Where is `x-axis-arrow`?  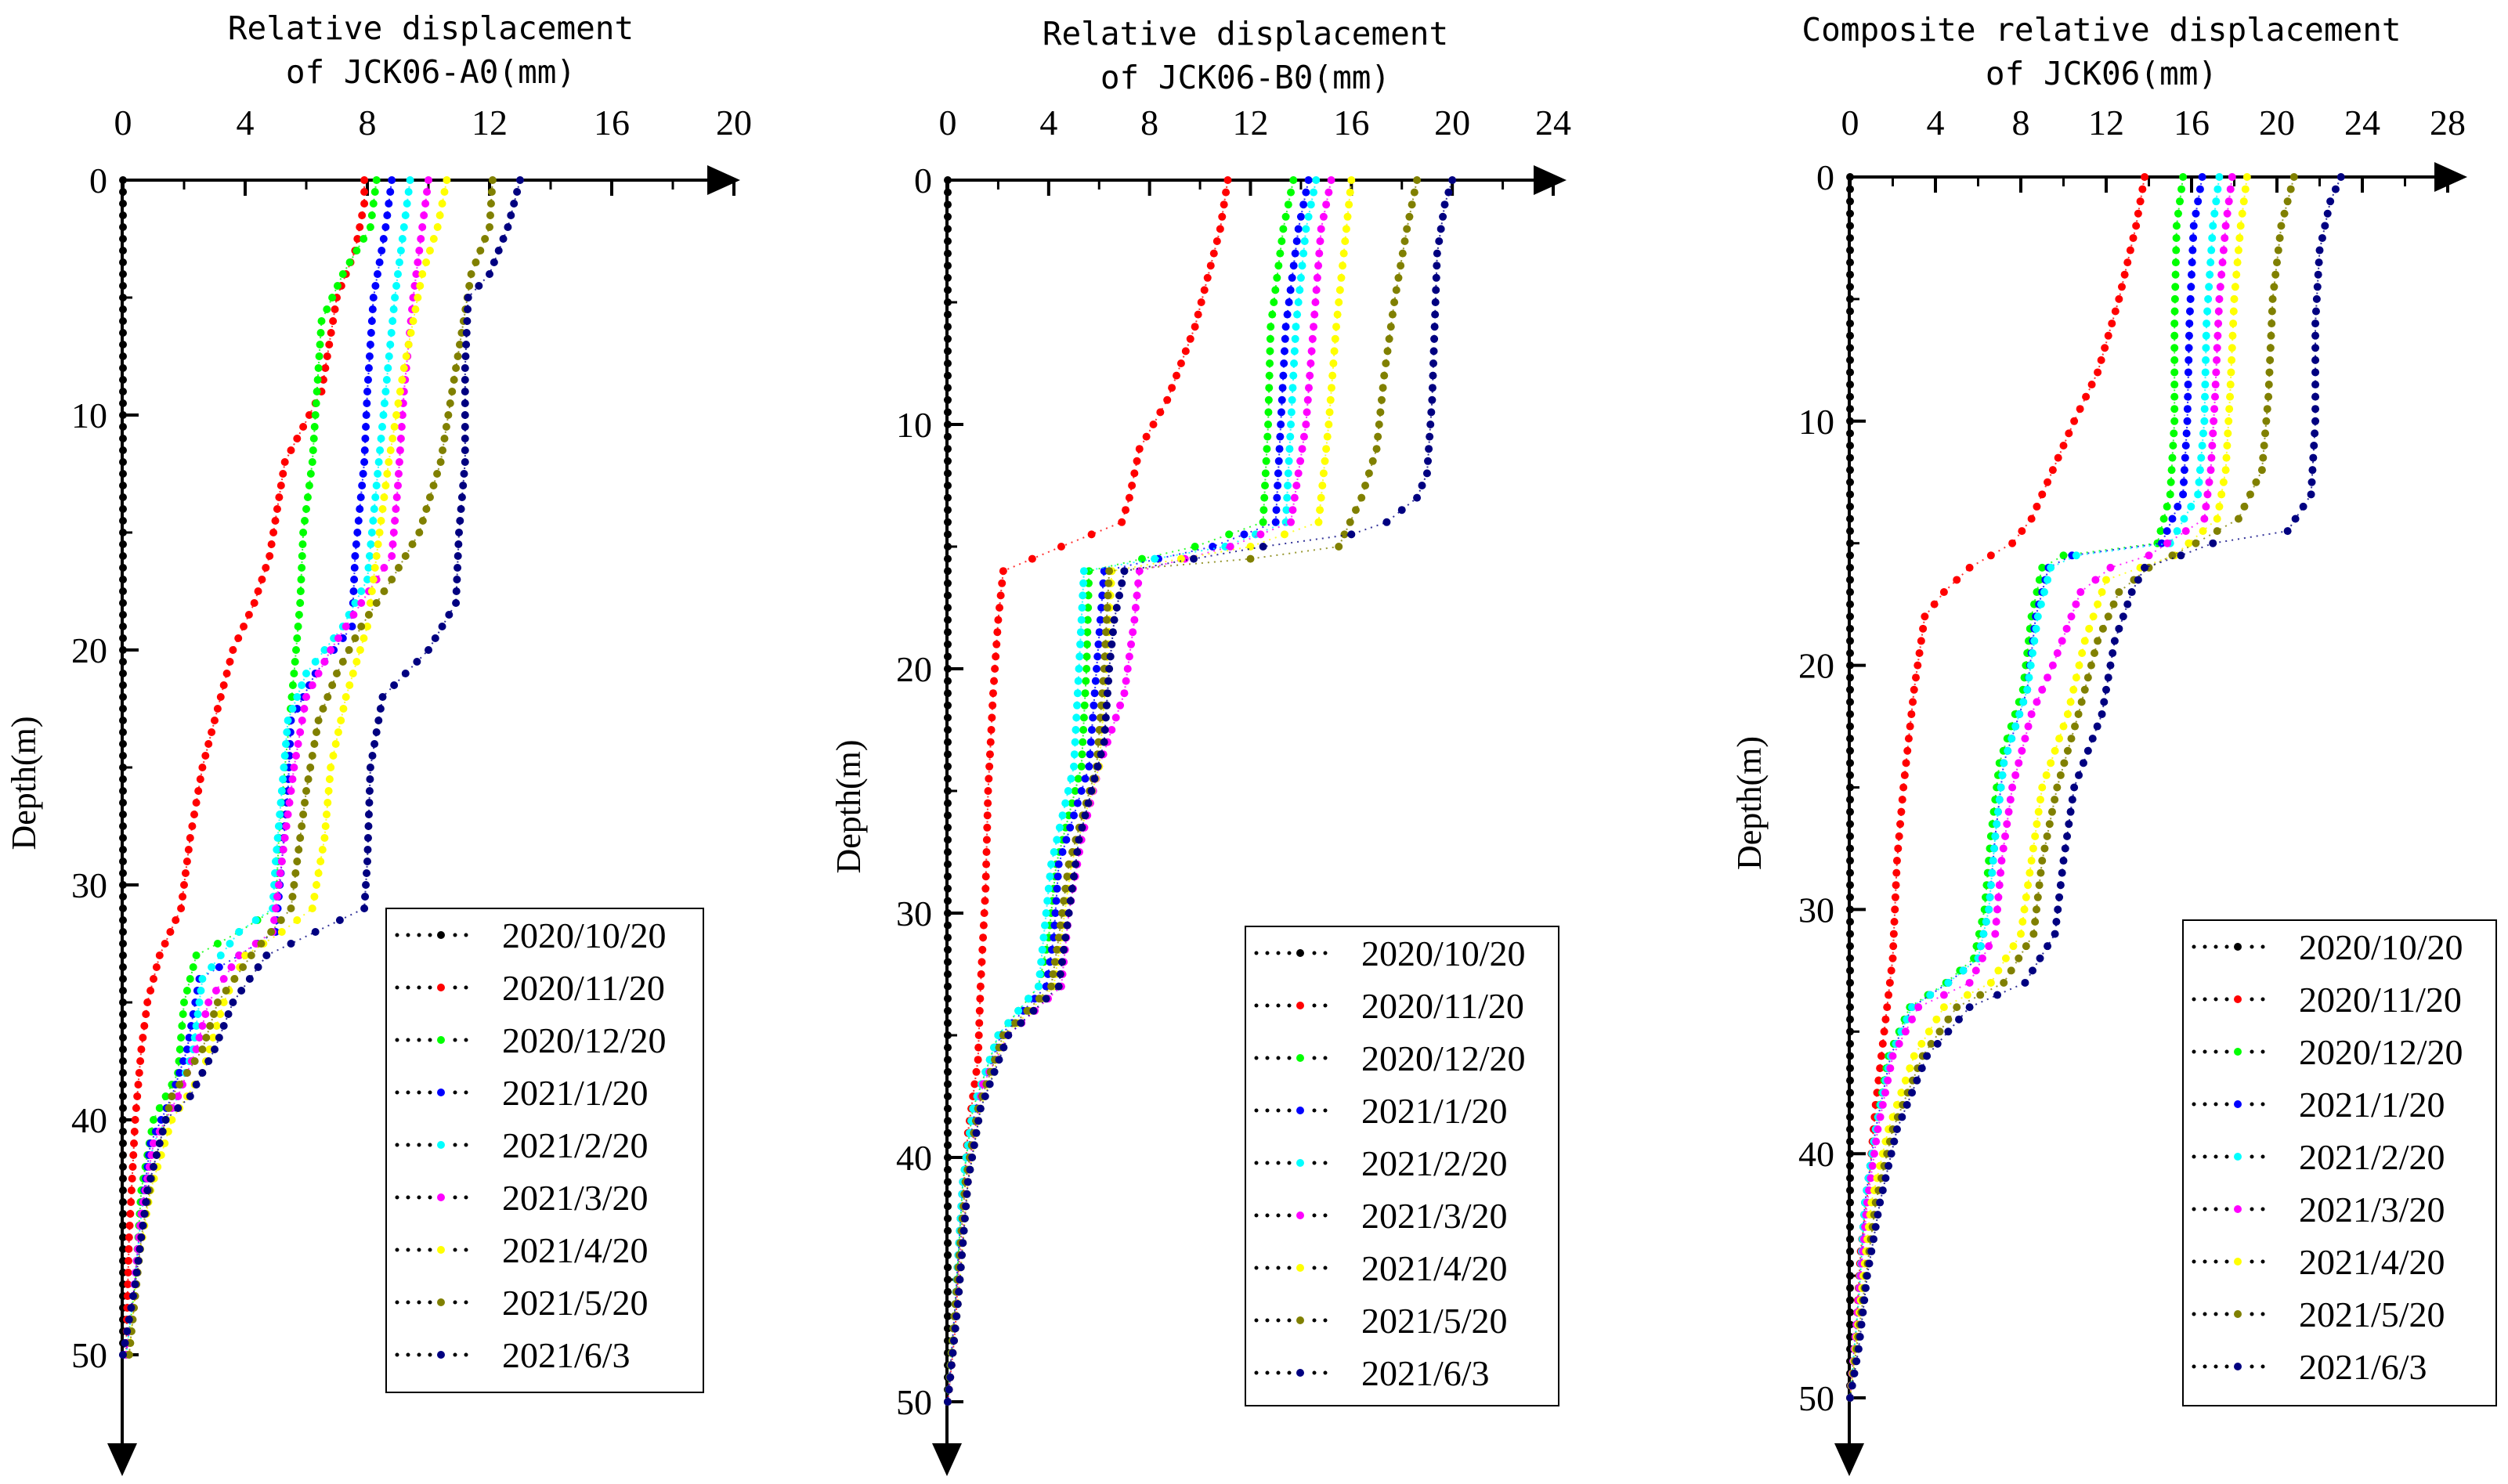
x-axis-arrow is located at coordinates (2450, 177).